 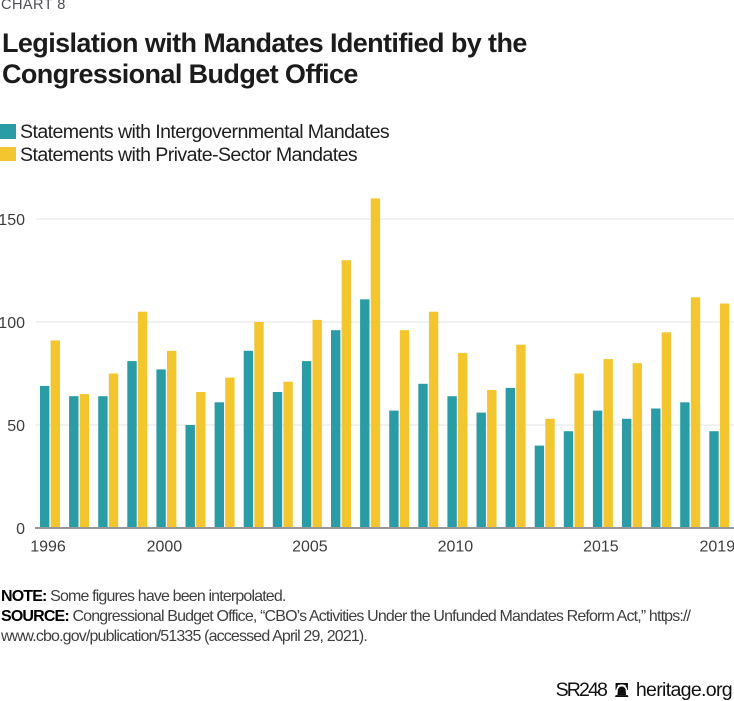 What do you see at coordinates (601, 547) in the screenshot?
I see `svg-text: 2015` at bounding box center [601, 547].